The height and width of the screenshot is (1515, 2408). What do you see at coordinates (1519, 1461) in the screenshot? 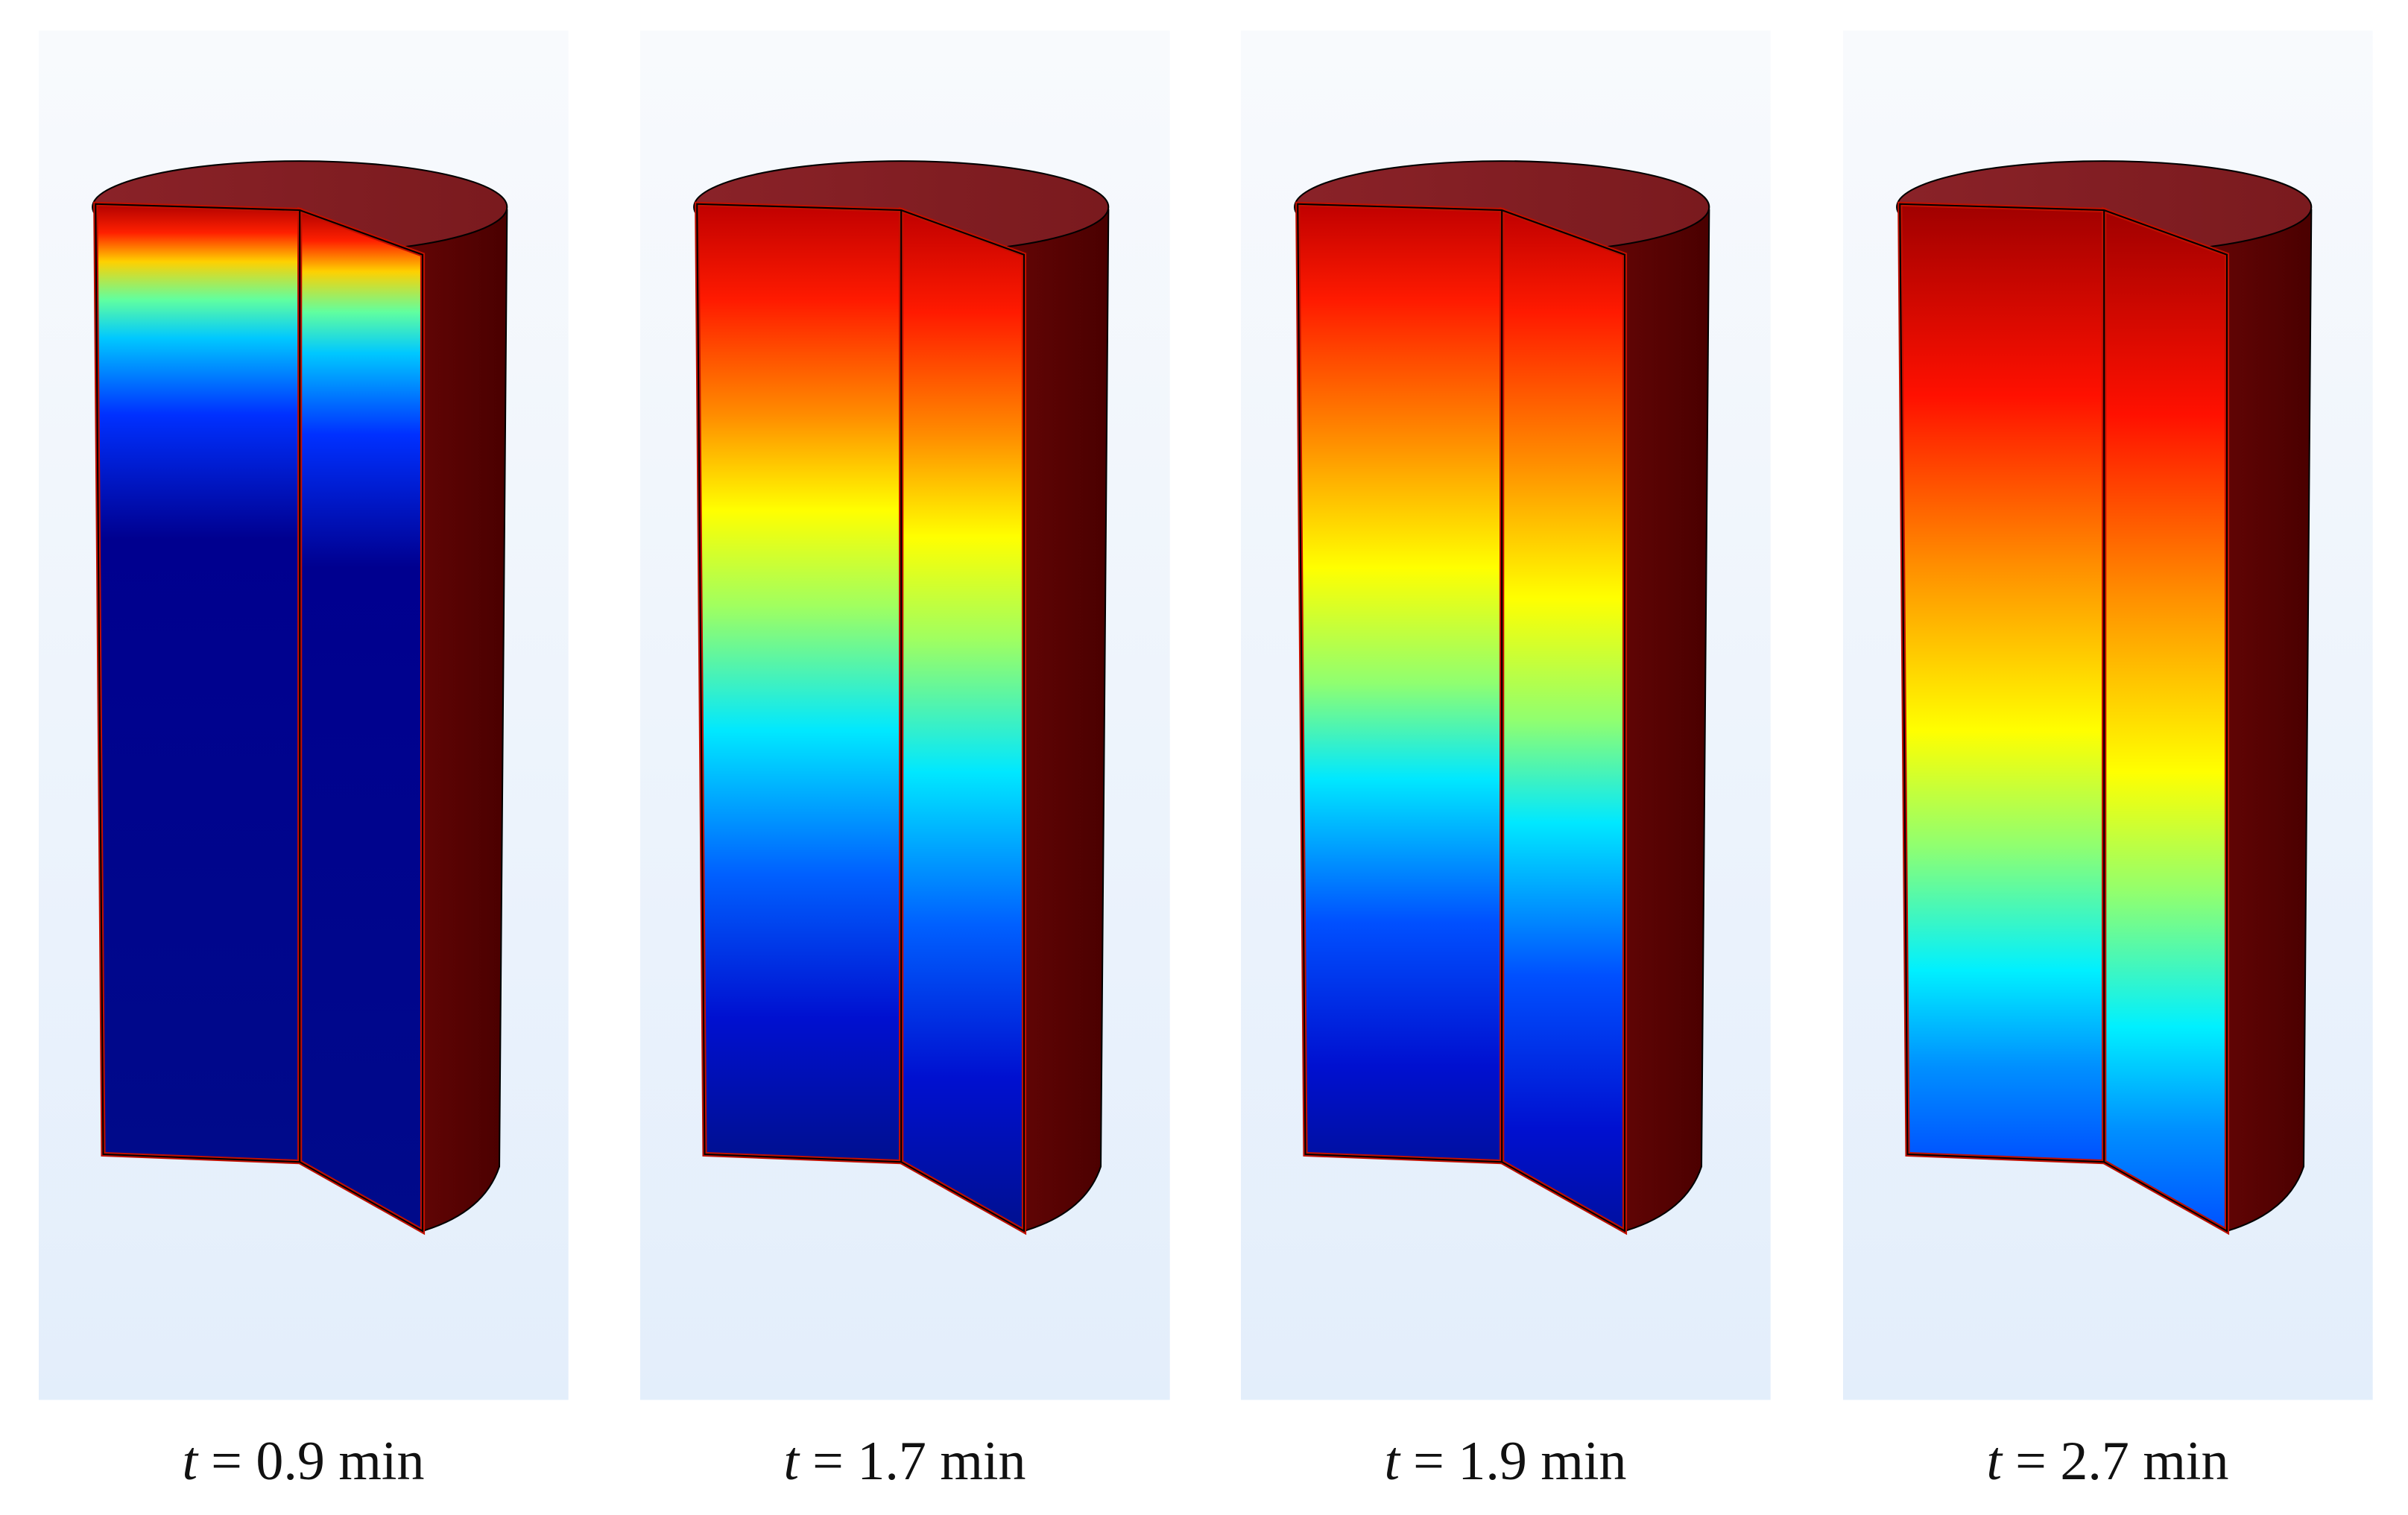
I see `caption-text: = 1.9 min` at bounding box center [1519, 1461].